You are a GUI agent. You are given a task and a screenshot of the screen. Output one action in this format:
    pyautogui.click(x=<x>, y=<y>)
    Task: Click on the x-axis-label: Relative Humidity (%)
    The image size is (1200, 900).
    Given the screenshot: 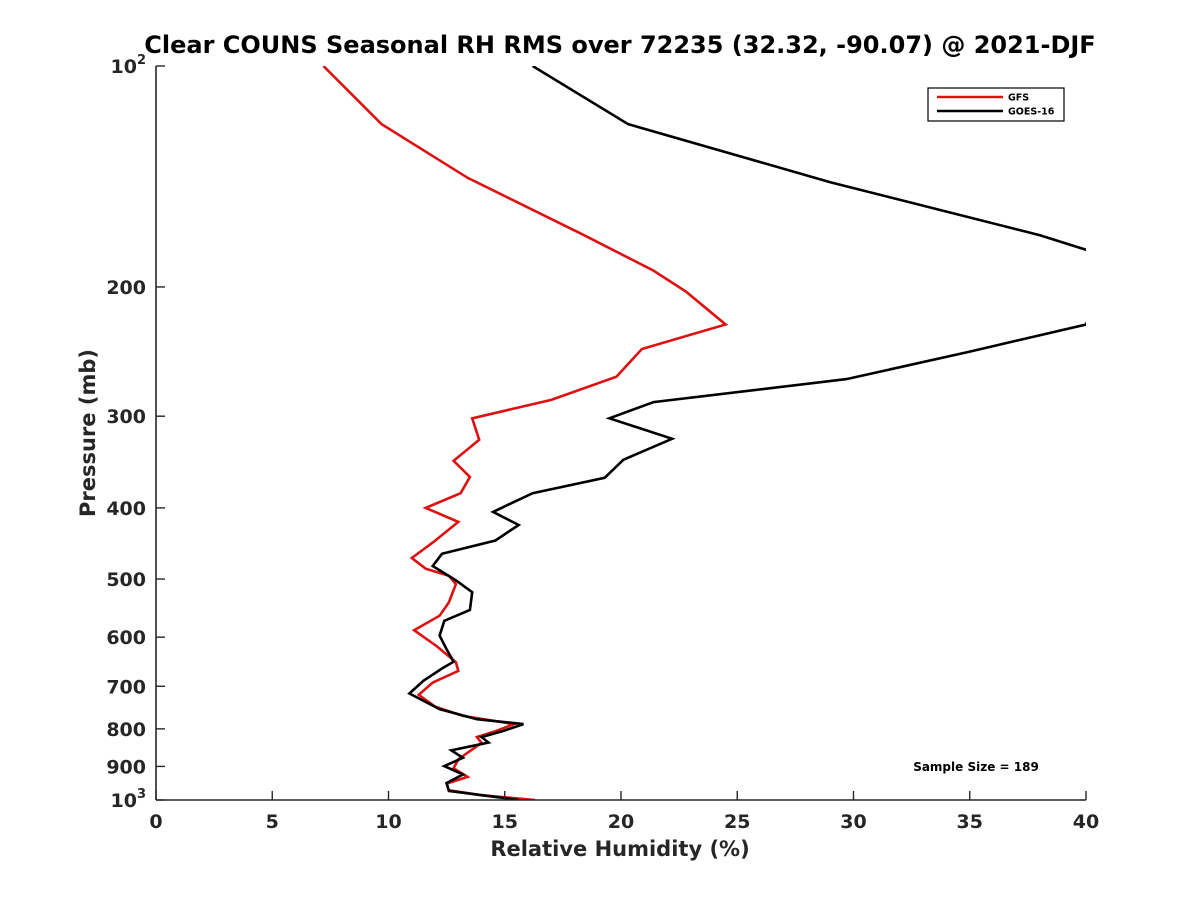 What is the action you would take?
    pyautogui.click(x=619, y=849)
    